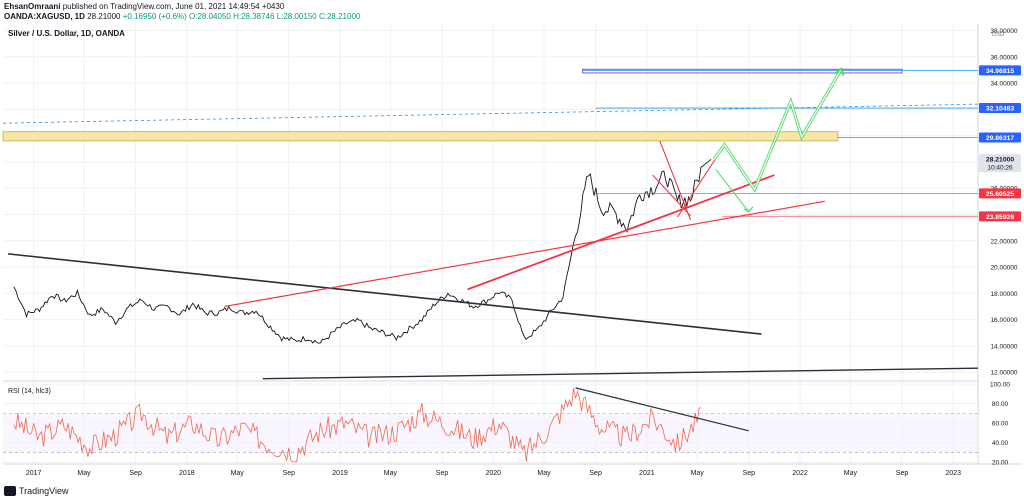  I want to click on black-trendline-lower, so click(620, 373).